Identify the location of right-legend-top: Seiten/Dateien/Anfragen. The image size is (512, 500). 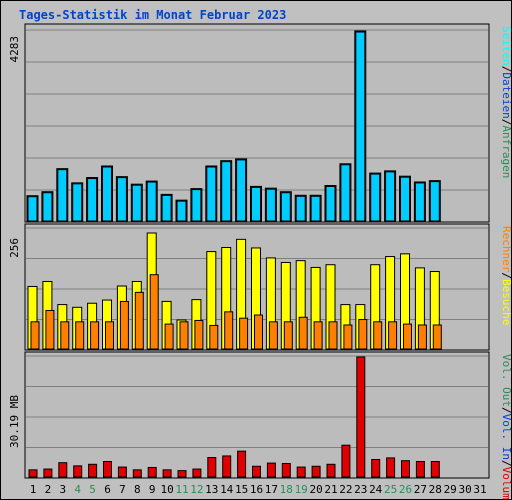
(506, 102).